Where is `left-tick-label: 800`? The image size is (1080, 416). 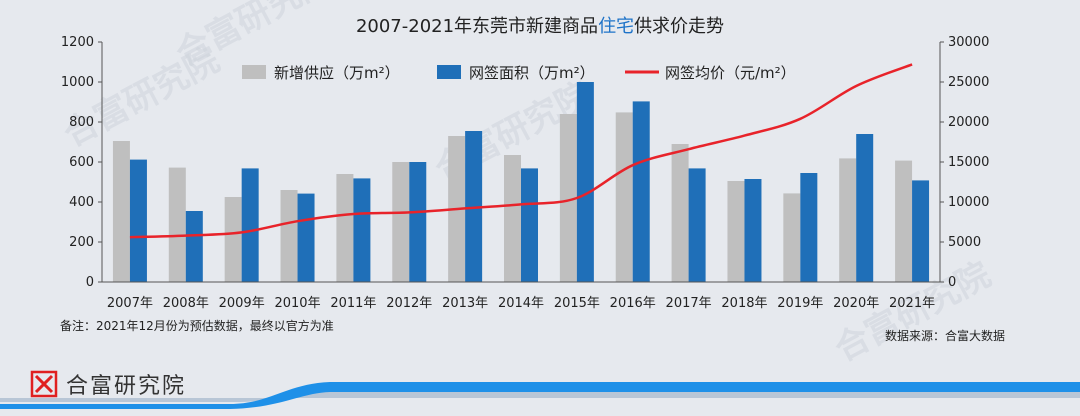 left-tick-label: 800 is located at coordinates (81, 122).